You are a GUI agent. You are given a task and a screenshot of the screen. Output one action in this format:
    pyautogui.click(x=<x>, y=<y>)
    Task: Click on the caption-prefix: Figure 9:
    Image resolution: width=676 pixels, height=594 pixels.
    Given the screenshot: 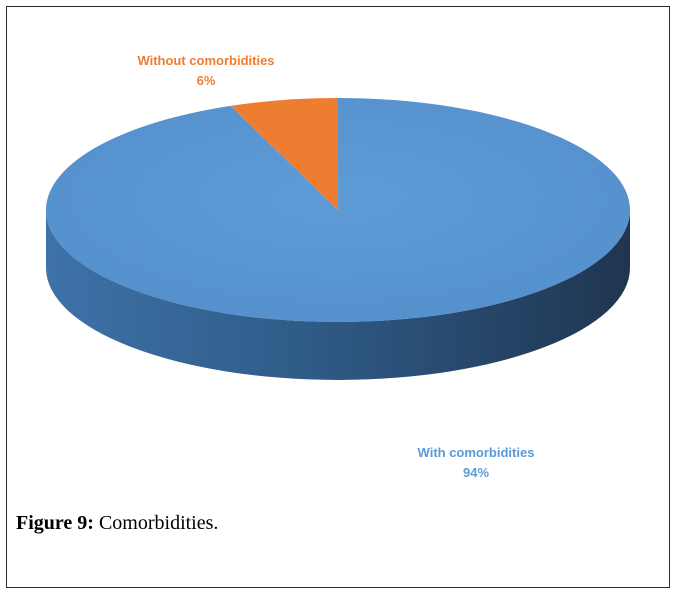 What is the action you would take?
    pyautogui.click(x=55, y=523)
    